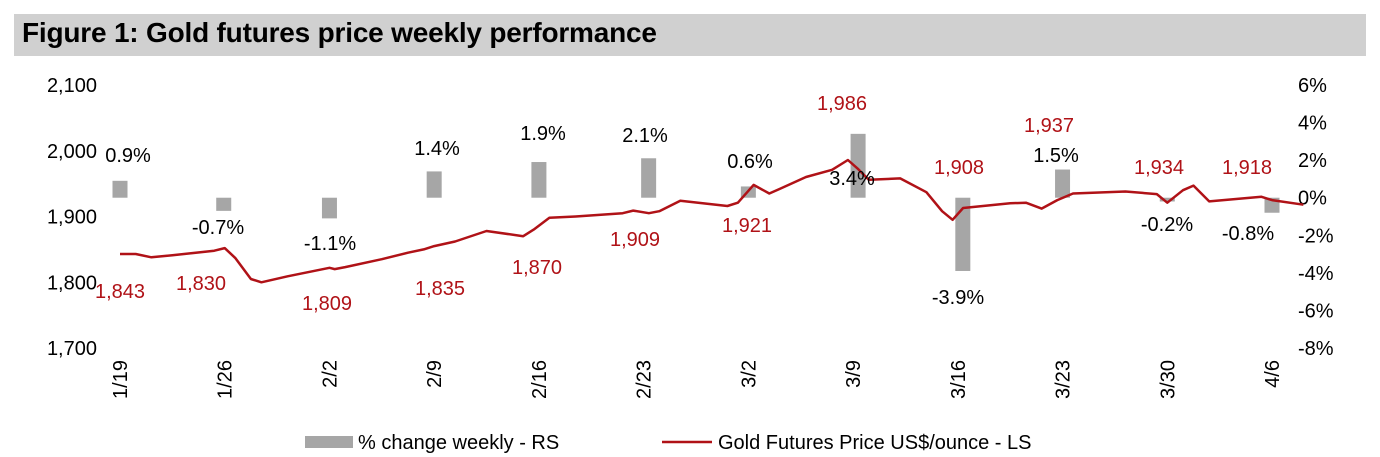 The width and height of the screenshot is (1380, 457). What do you see at coordinates (1316, 236) in the screenshot?
I see `right-axis-tick: -2%` at bounding box center [1316, 236].